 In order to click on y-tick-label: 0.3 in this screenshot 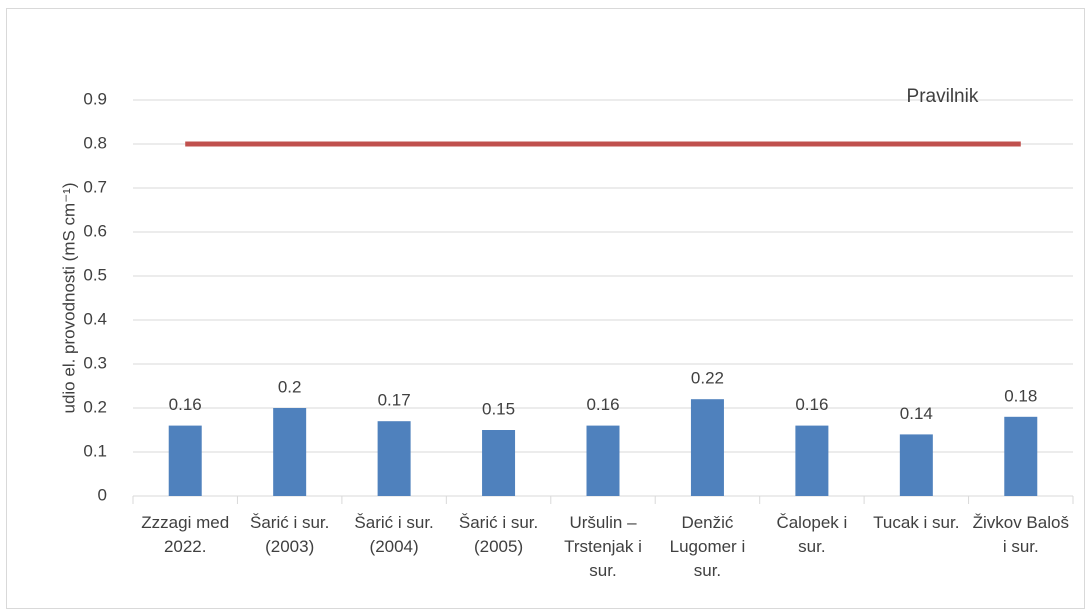, I will do `click(95, 362)`.